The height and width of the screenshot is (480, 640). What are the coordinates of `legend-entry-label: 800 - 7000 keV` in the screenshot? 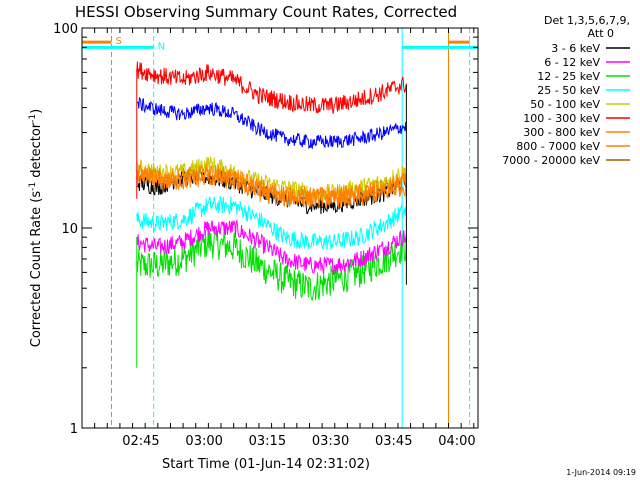 It's located at (558, 146).